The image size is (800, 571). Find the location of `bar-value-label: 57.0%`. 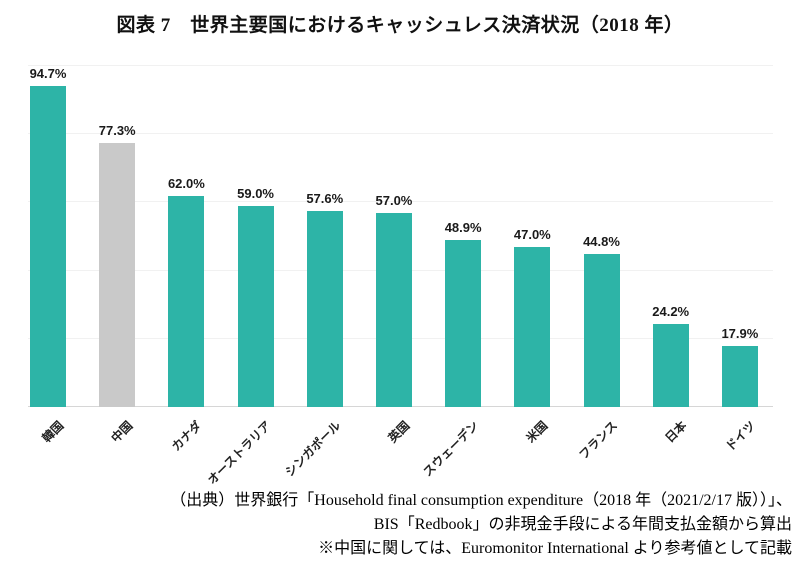

bar-value-label: 57.0% is located at coordinates (394, 200).